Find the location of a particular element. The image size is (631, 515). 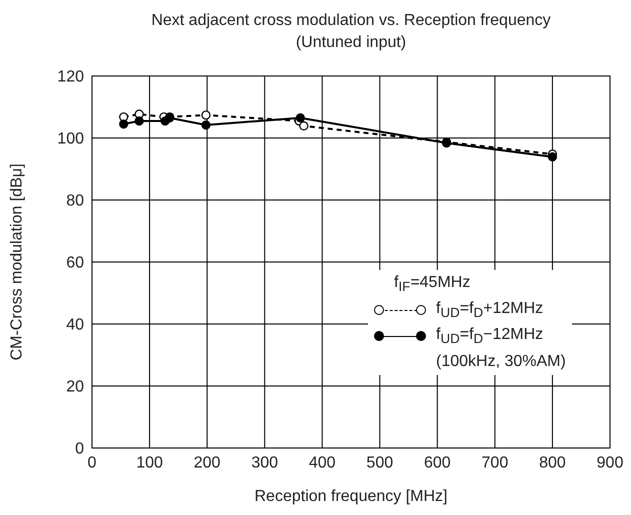

x-axis-title: Reception frequency [MHz] is located at coordinates (351, 496).